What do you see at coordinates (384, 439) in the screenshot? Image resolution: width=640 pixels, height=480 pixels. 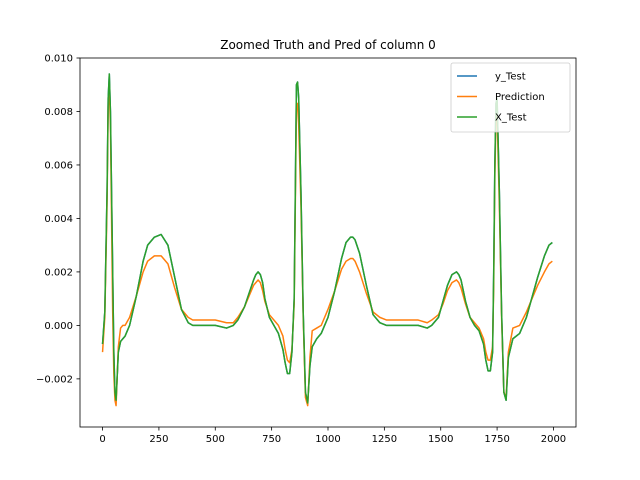 I see `x-tick-label: 1250` at bounding box center [384, 439].